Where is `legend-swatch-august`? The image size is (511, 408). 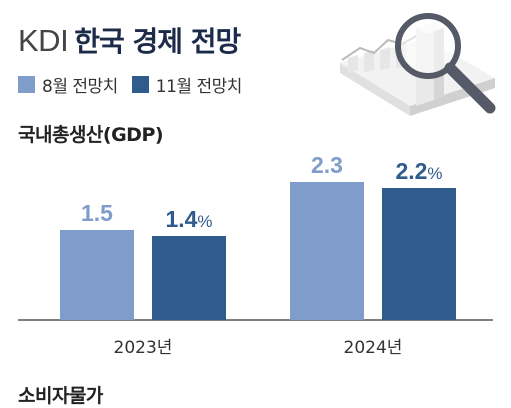 legend-swatch-august is located at coordinates (26, 84).